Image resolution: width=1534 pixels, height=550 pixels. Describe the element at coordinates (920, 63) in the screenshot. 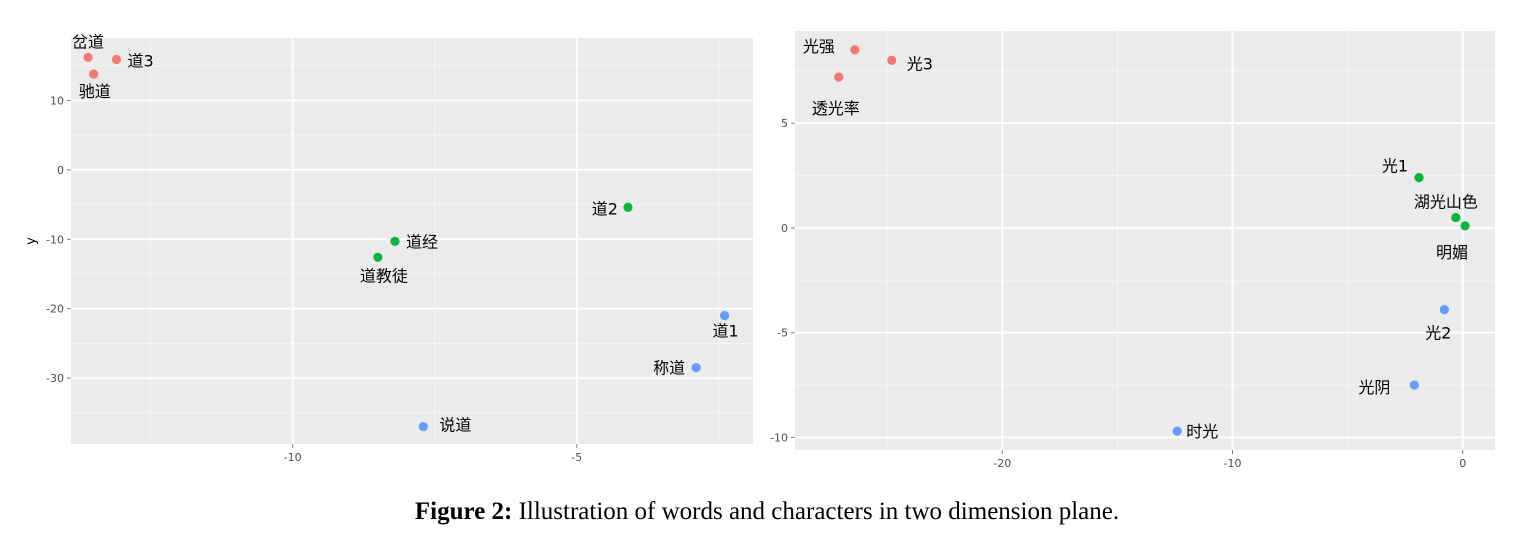

I see `right-point-label-0-1: 光3` at that location.